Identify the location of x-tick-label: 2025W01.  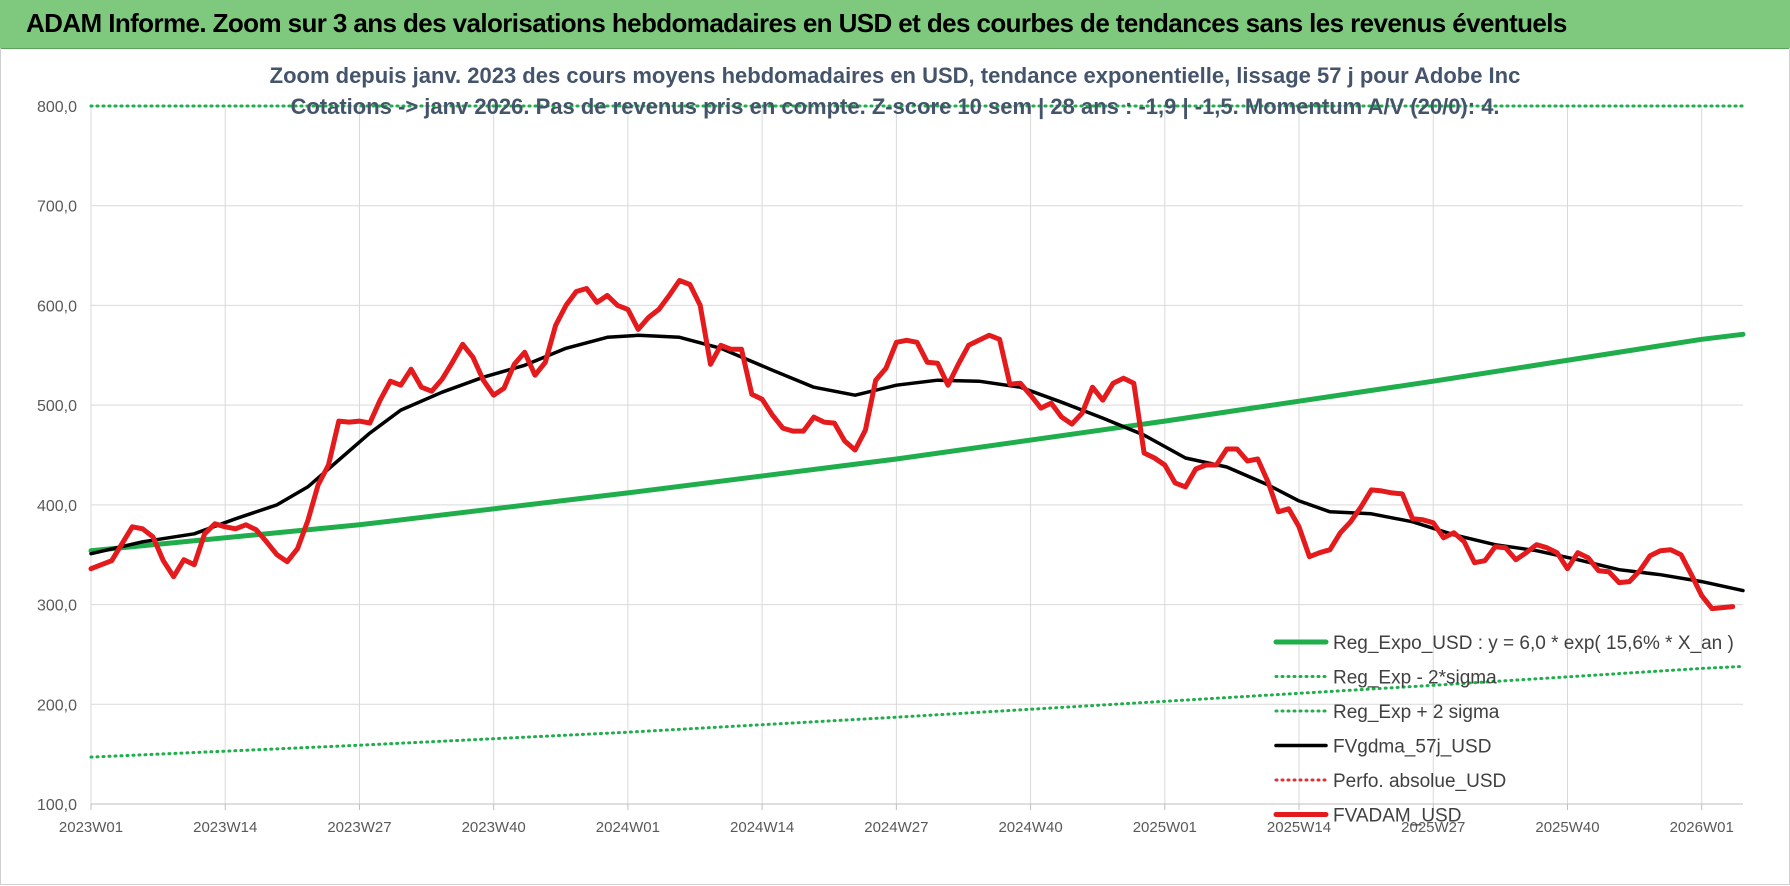
(1165, 827).